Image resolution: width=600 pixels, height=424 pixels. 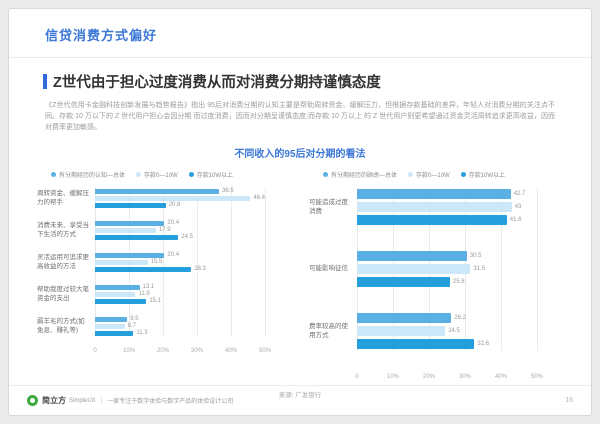 I want to click on footer-tagline: 一家专注于数字体验与数字产品的体验设计公司, so click(x=170, y=402).